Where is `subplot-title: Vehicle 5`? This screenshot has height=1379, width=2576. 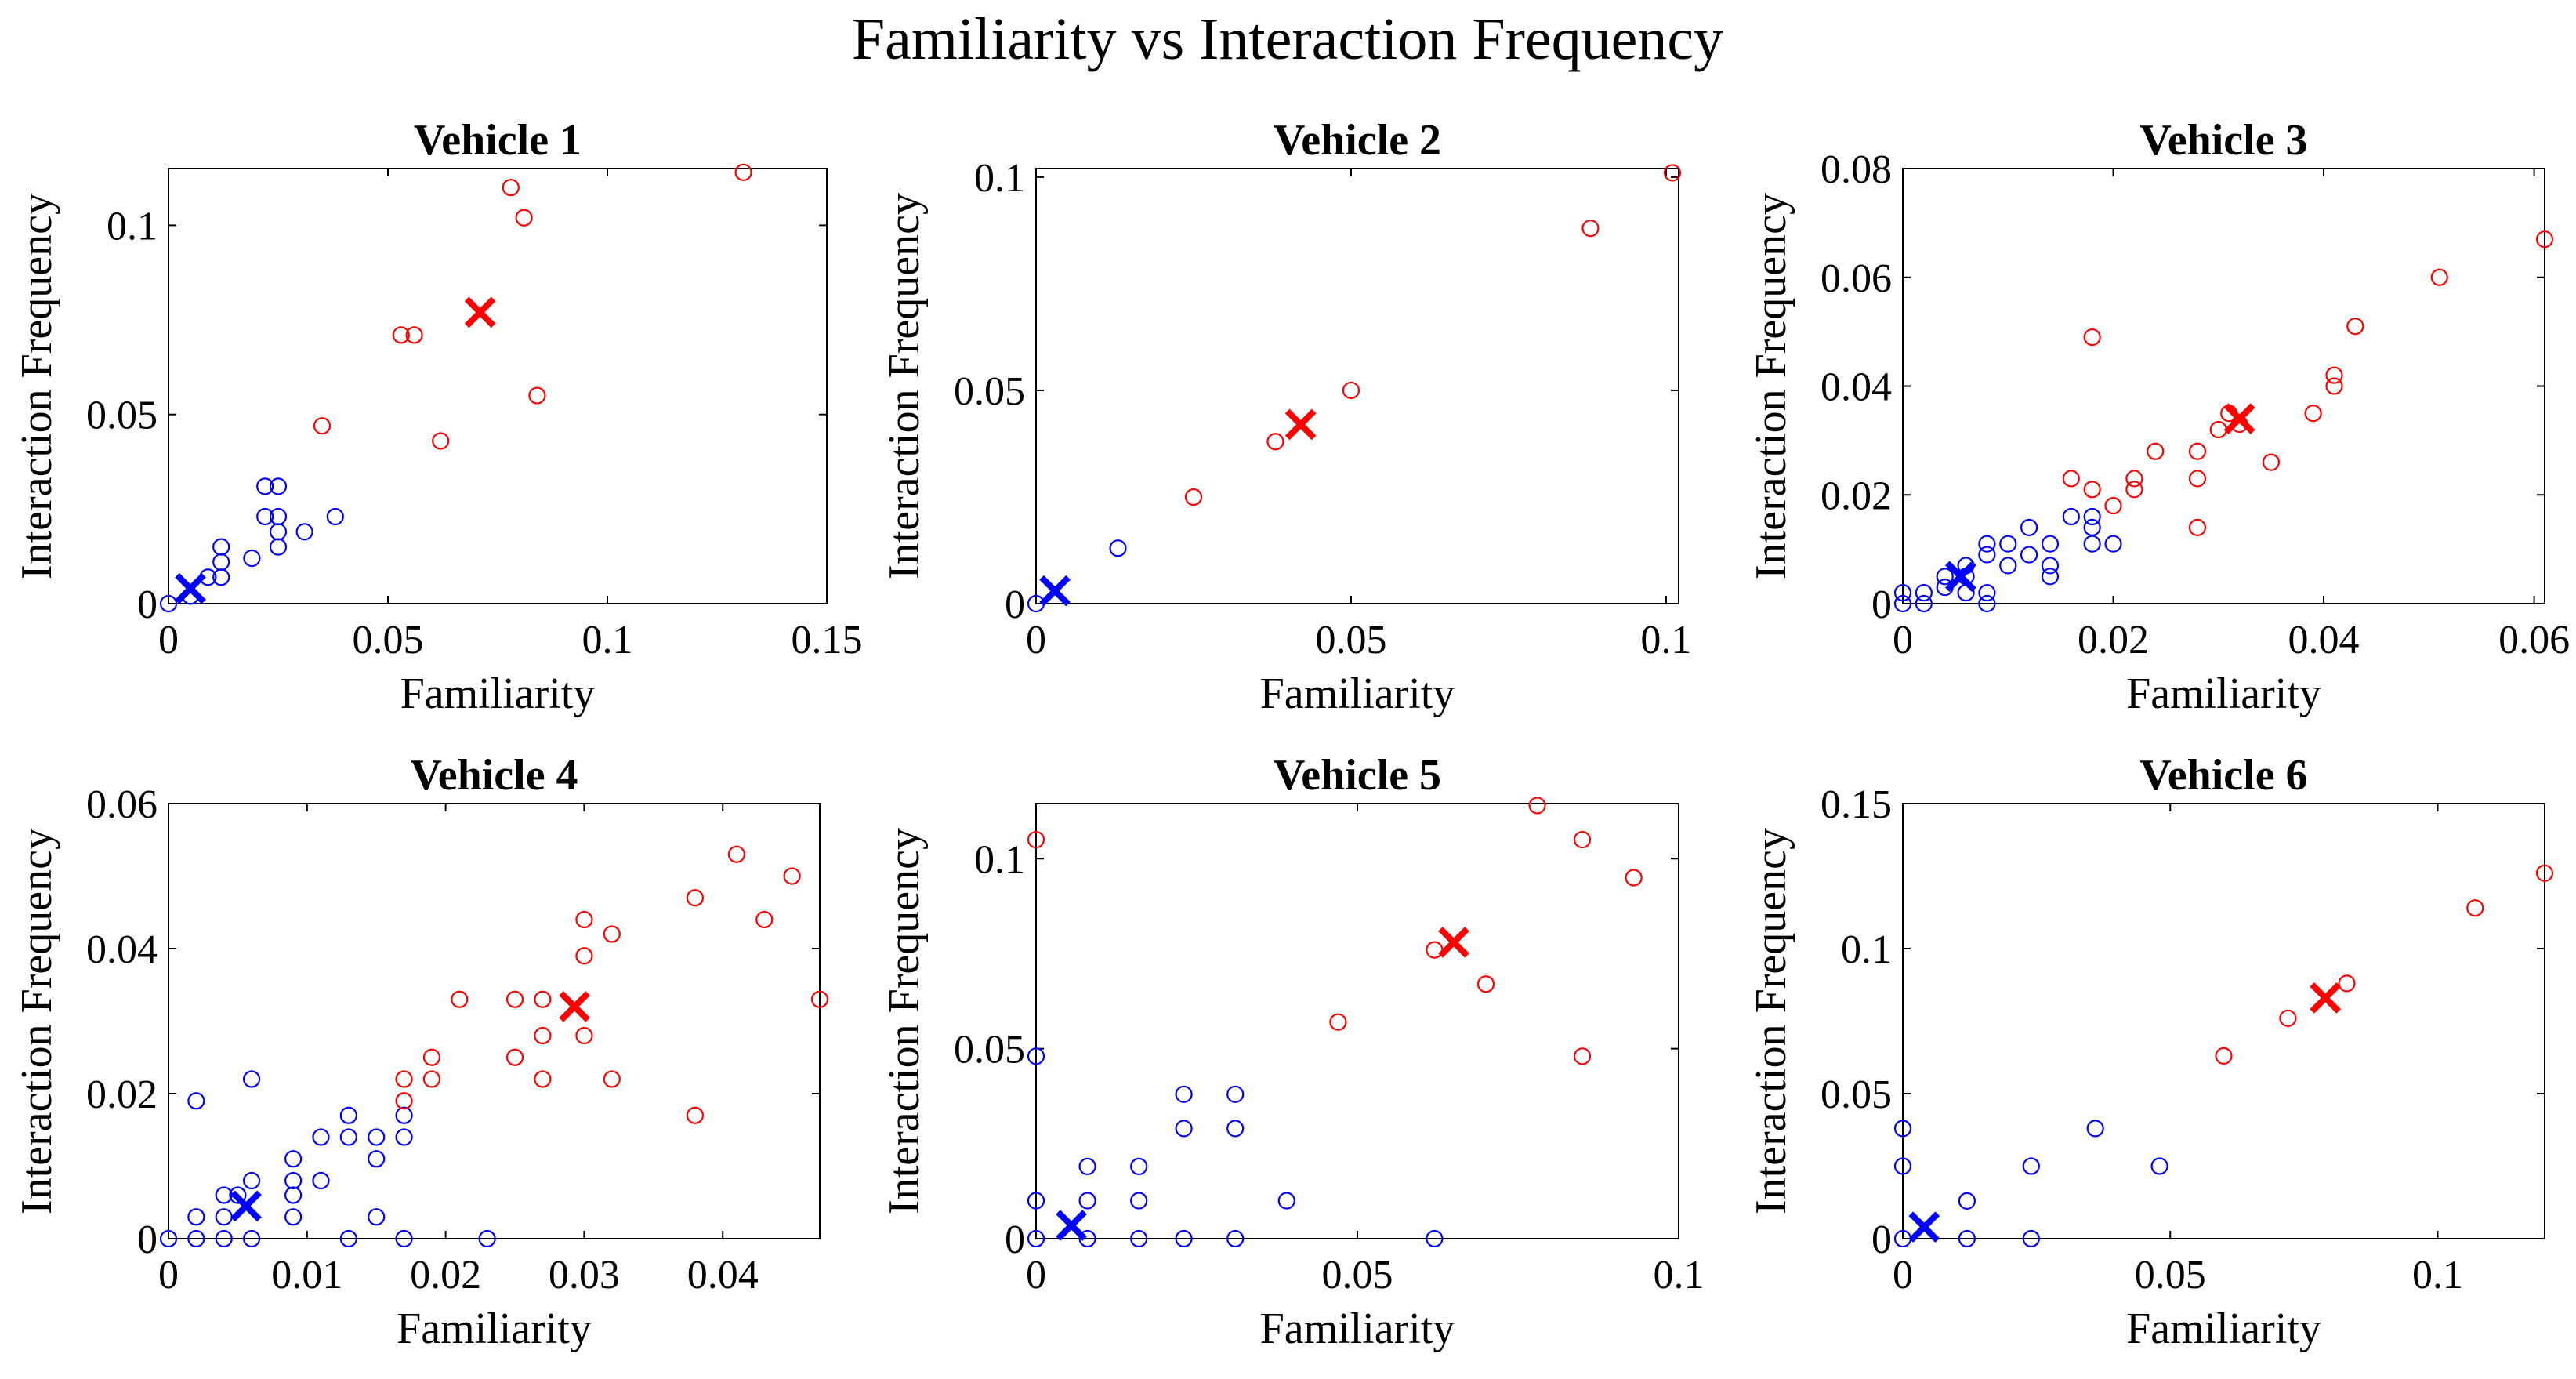
subplot-title: Vehicle 5 is located at coordinates (1357, 776).